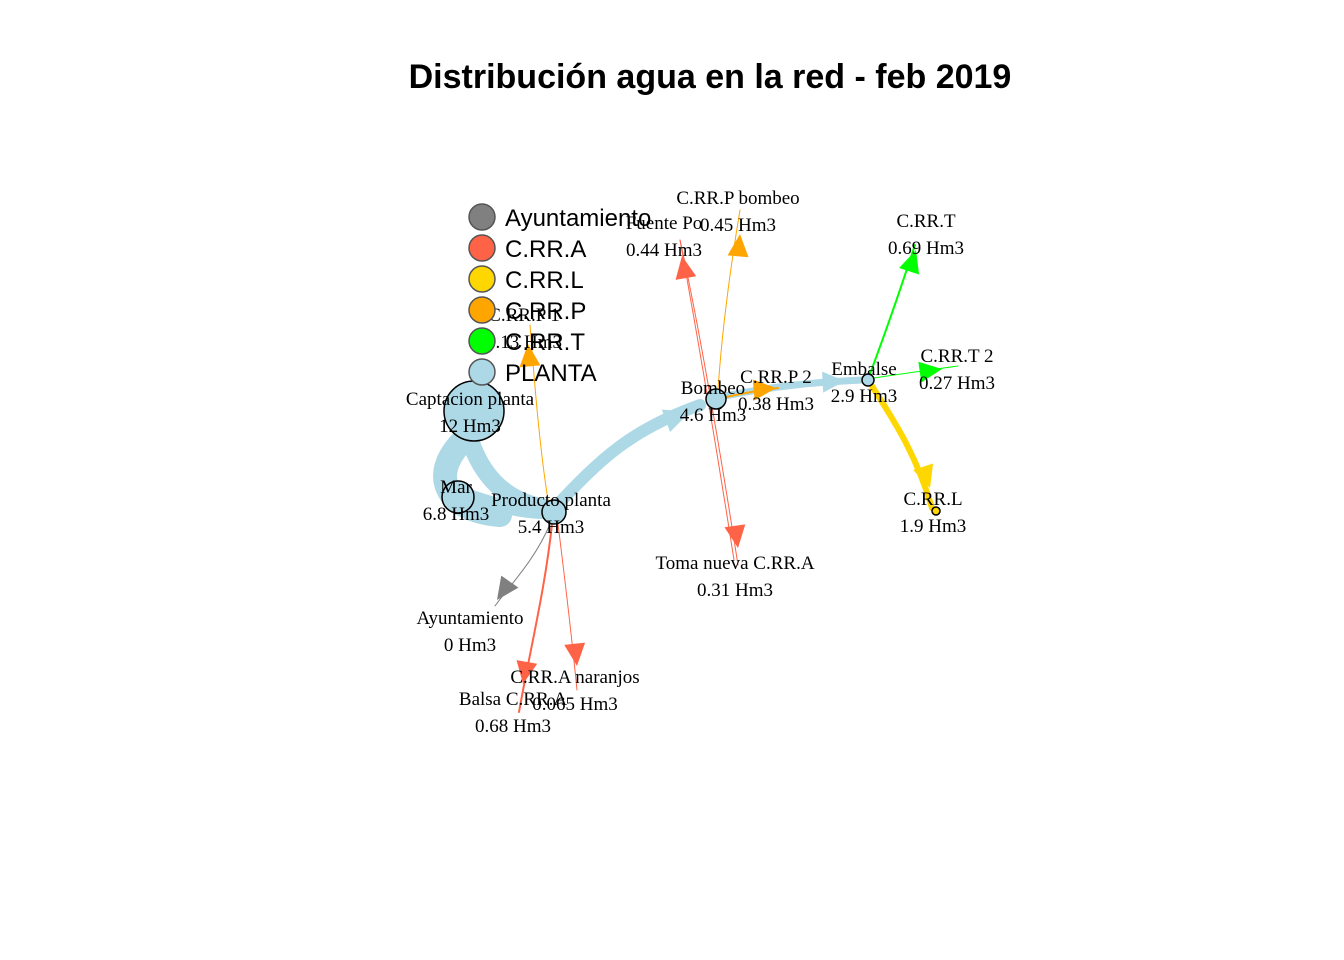 The width and height of the screenshot is (1344, 960). What do you see at coordinates (729, 300) in the screenshot?
I see `edge-bombeo-crrpbombeo` at bounding box center [729, 300].